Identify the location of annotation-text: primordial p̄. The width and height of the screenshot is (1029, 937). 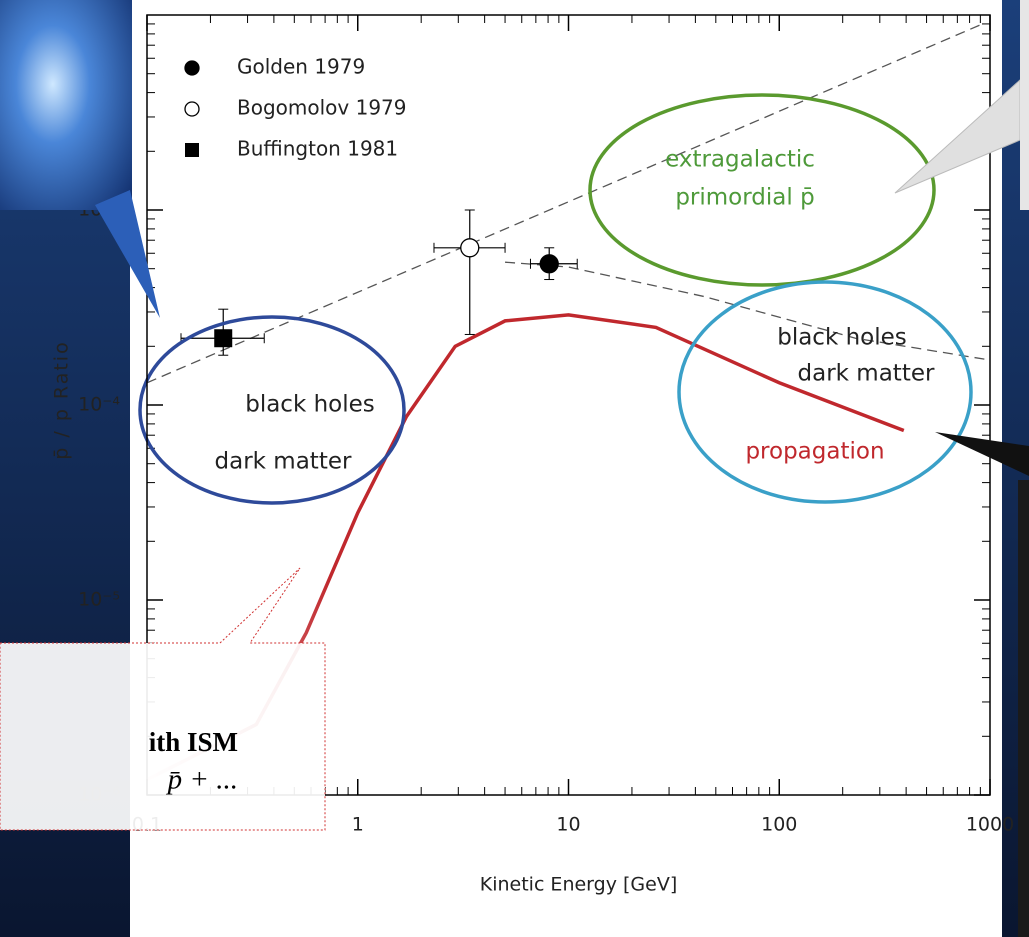
(744, 198).